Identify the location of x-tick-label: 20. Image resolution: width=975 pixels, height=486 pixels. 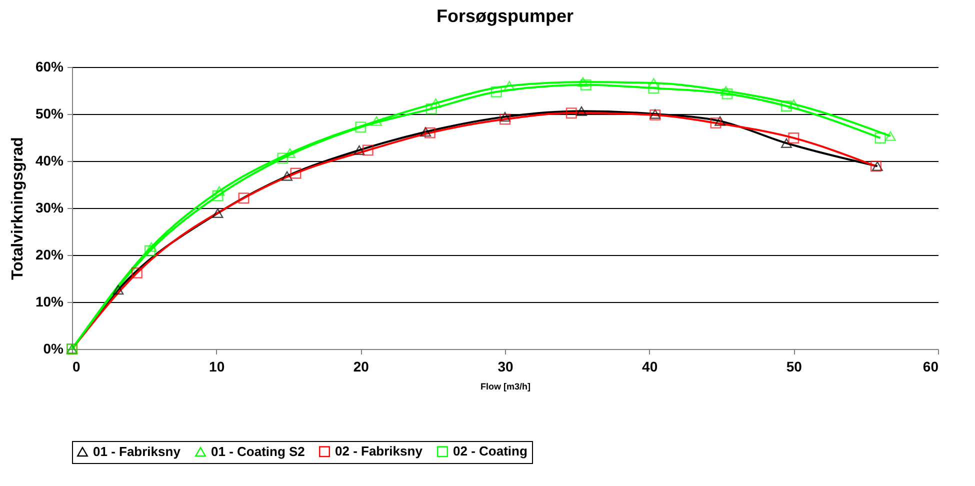
(361, 366).